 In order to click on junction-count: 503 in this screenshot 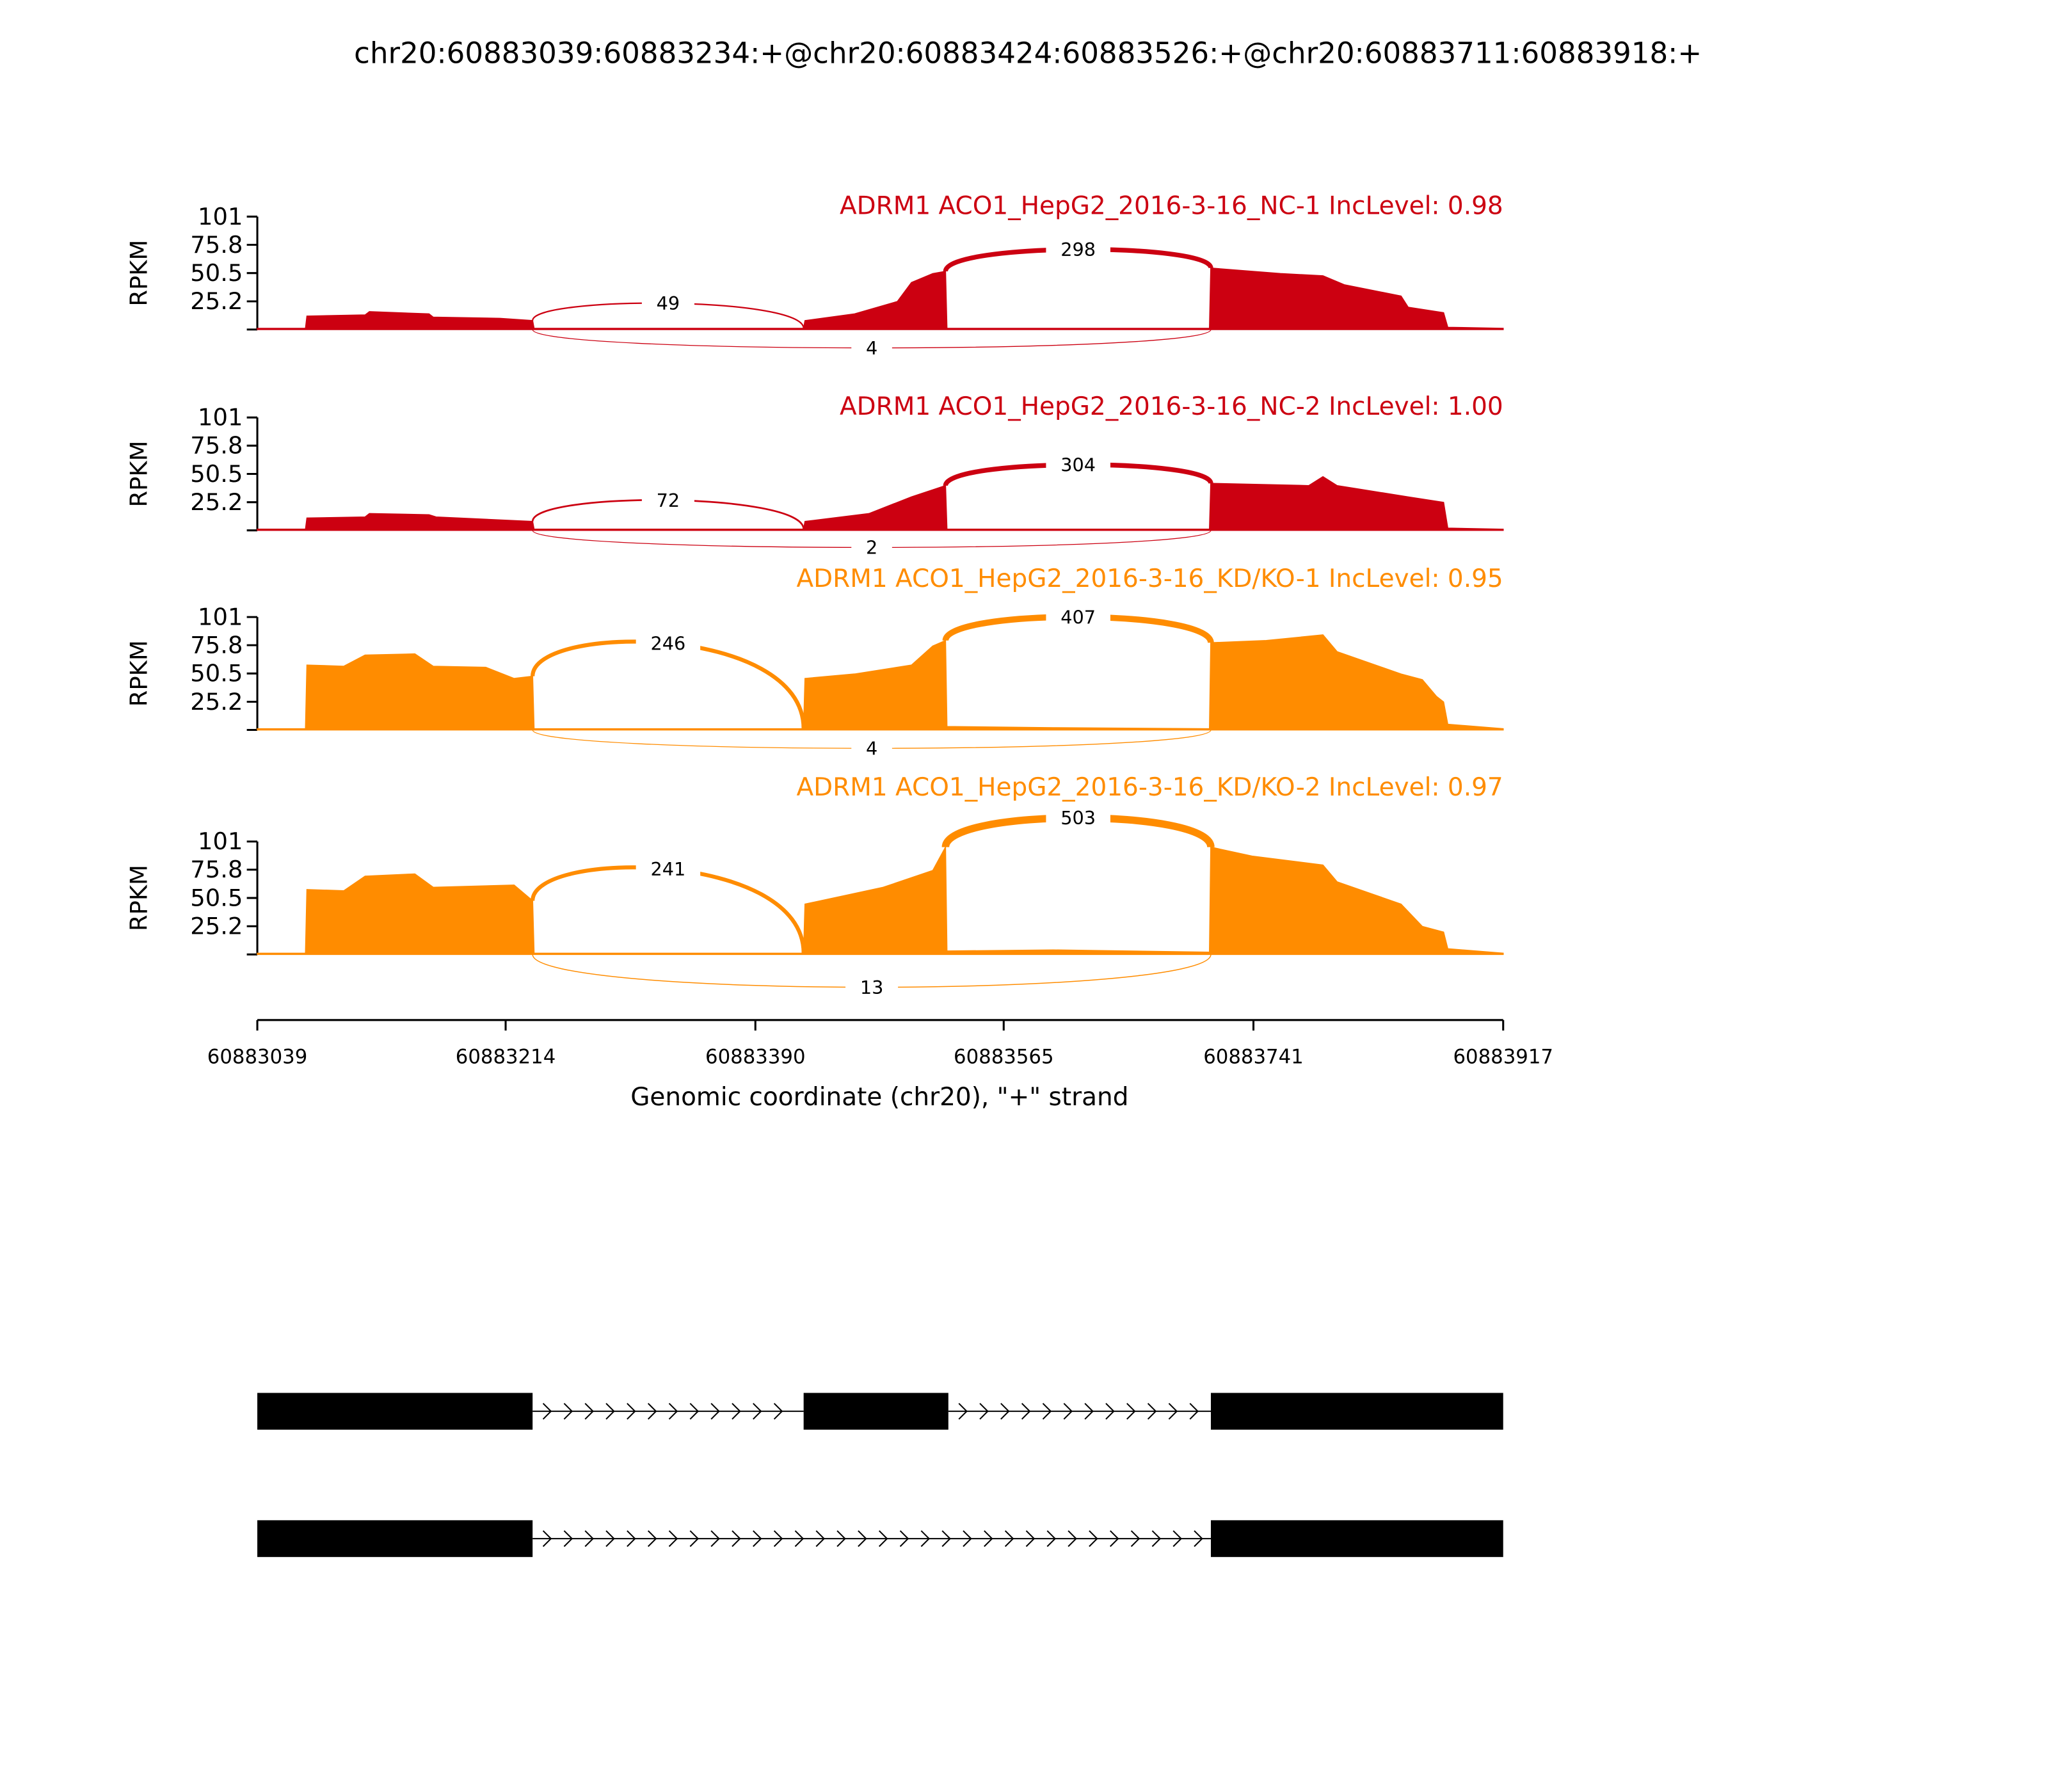, I will do `click(1078, 818)`.